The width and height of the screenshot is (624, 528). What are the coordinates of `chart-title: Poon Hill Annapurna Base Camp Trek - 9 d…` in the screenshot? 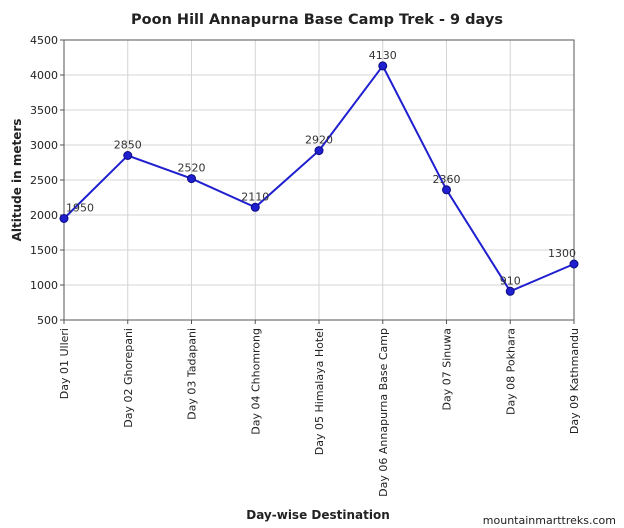 It's located at (317, 20).